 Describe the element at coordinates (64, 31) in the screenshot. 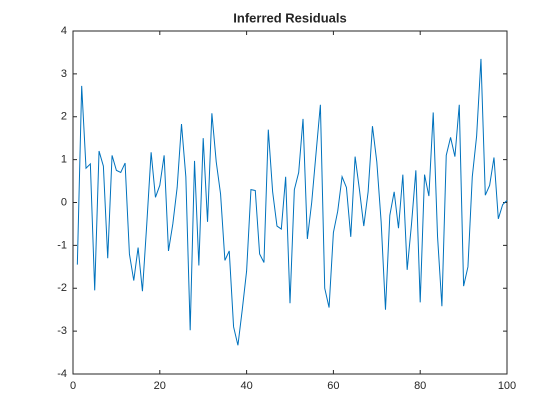

I see `y-tick-label: 4` at that location.